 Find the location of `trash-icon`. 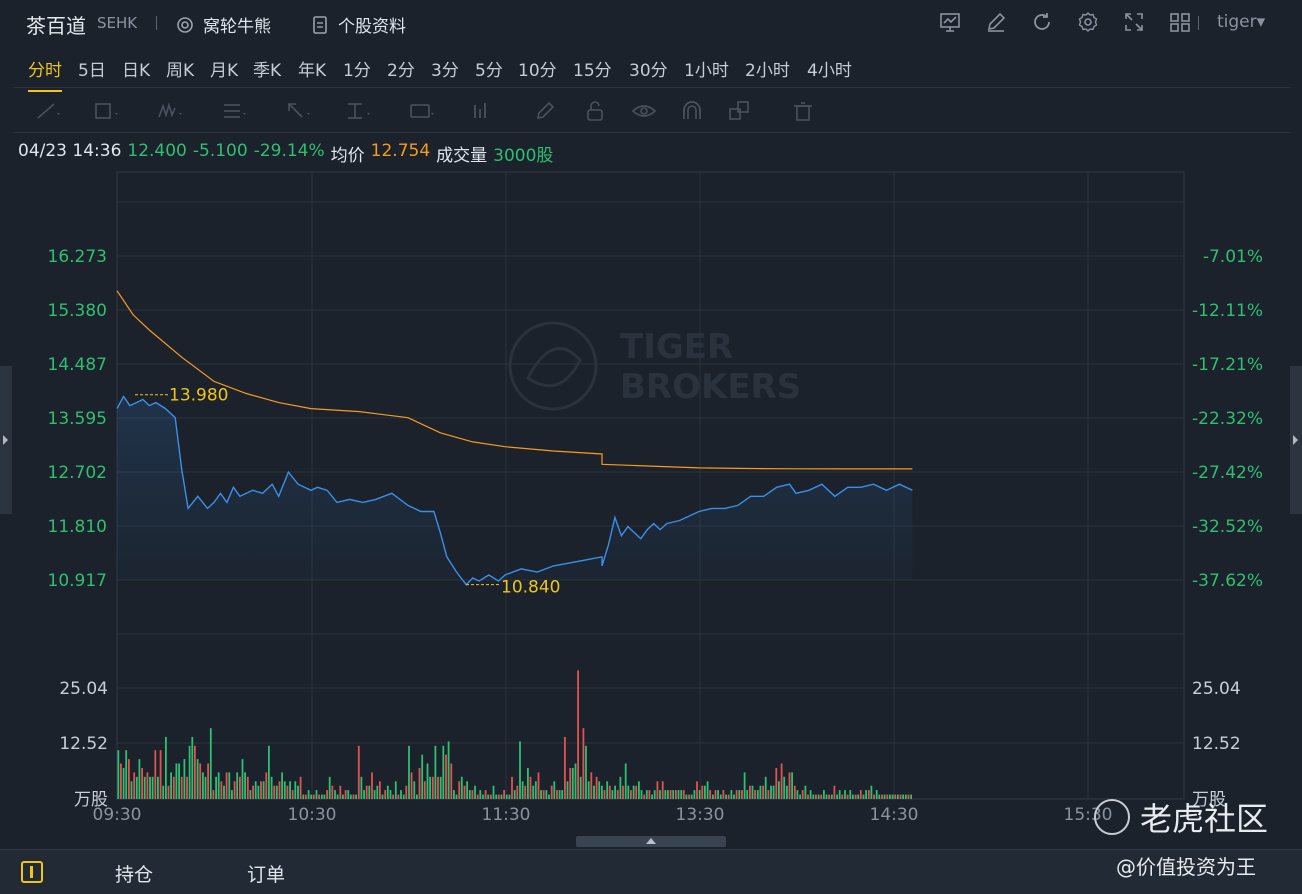

trash-icon is located at coordinates (804, 111).